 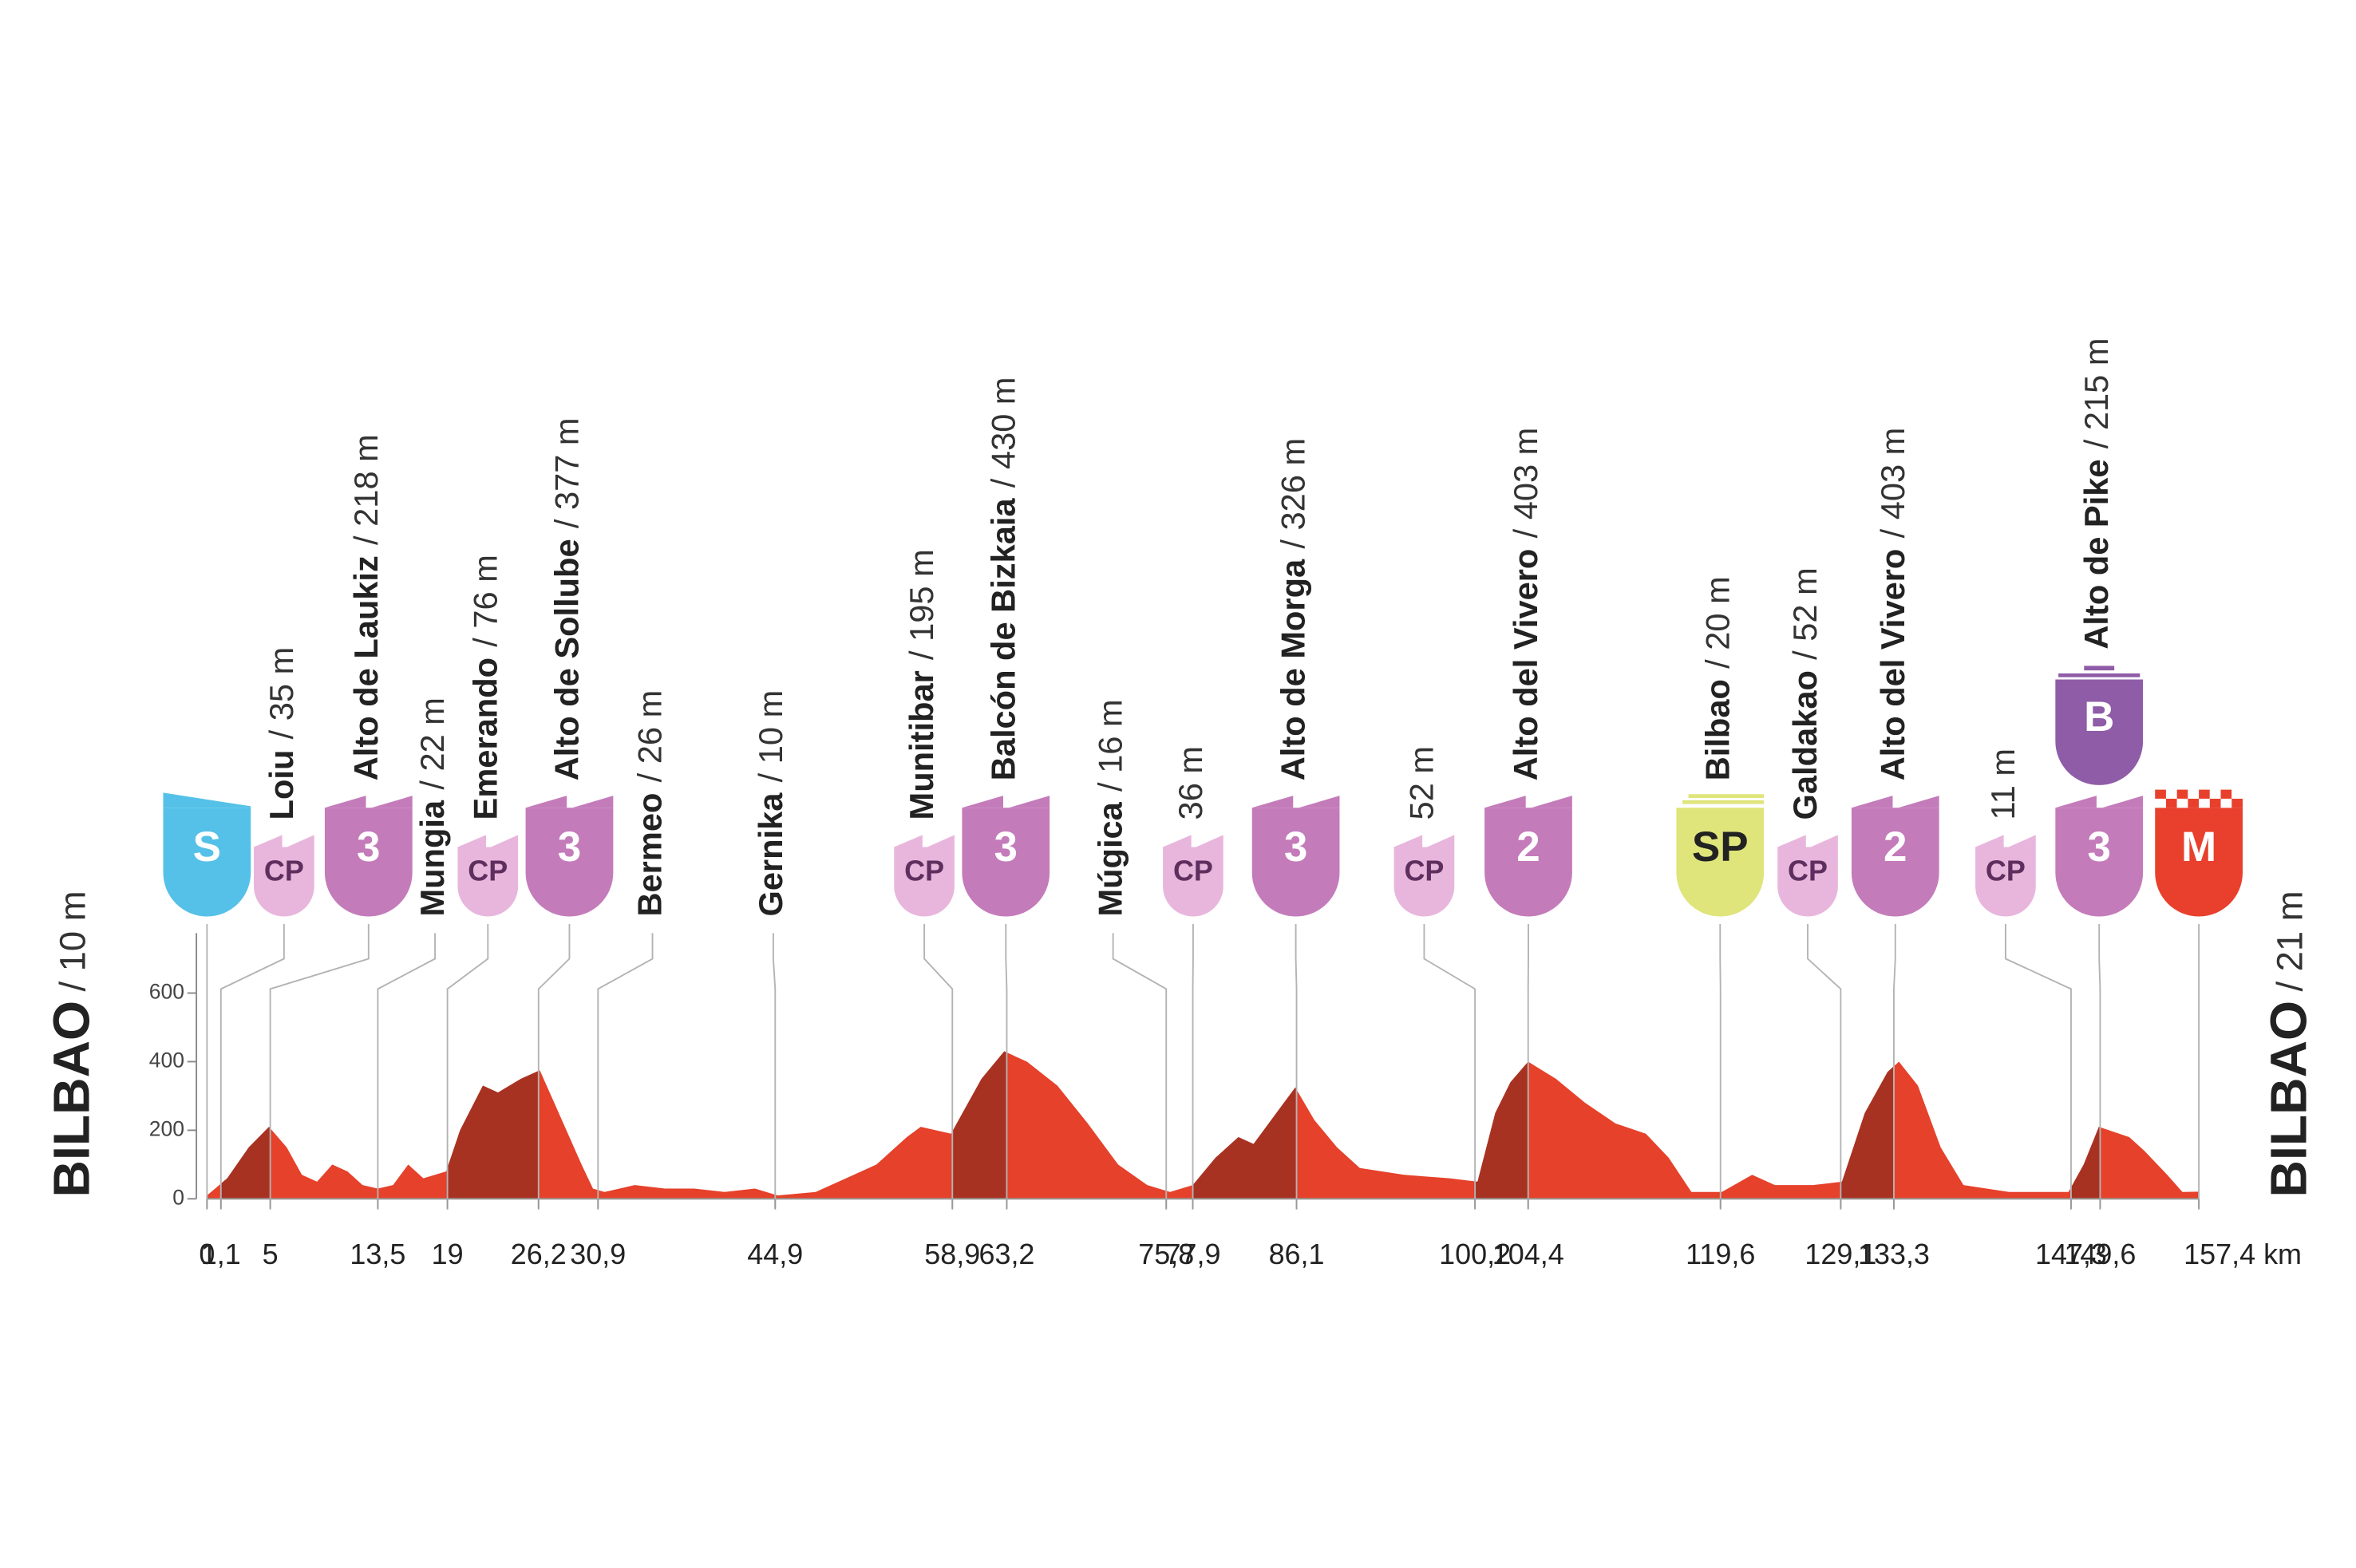 What do you see at coordinates (73, 941) in the screenshot?
I see `side-altitude: / 10 m` at bounding box center [73, 941].